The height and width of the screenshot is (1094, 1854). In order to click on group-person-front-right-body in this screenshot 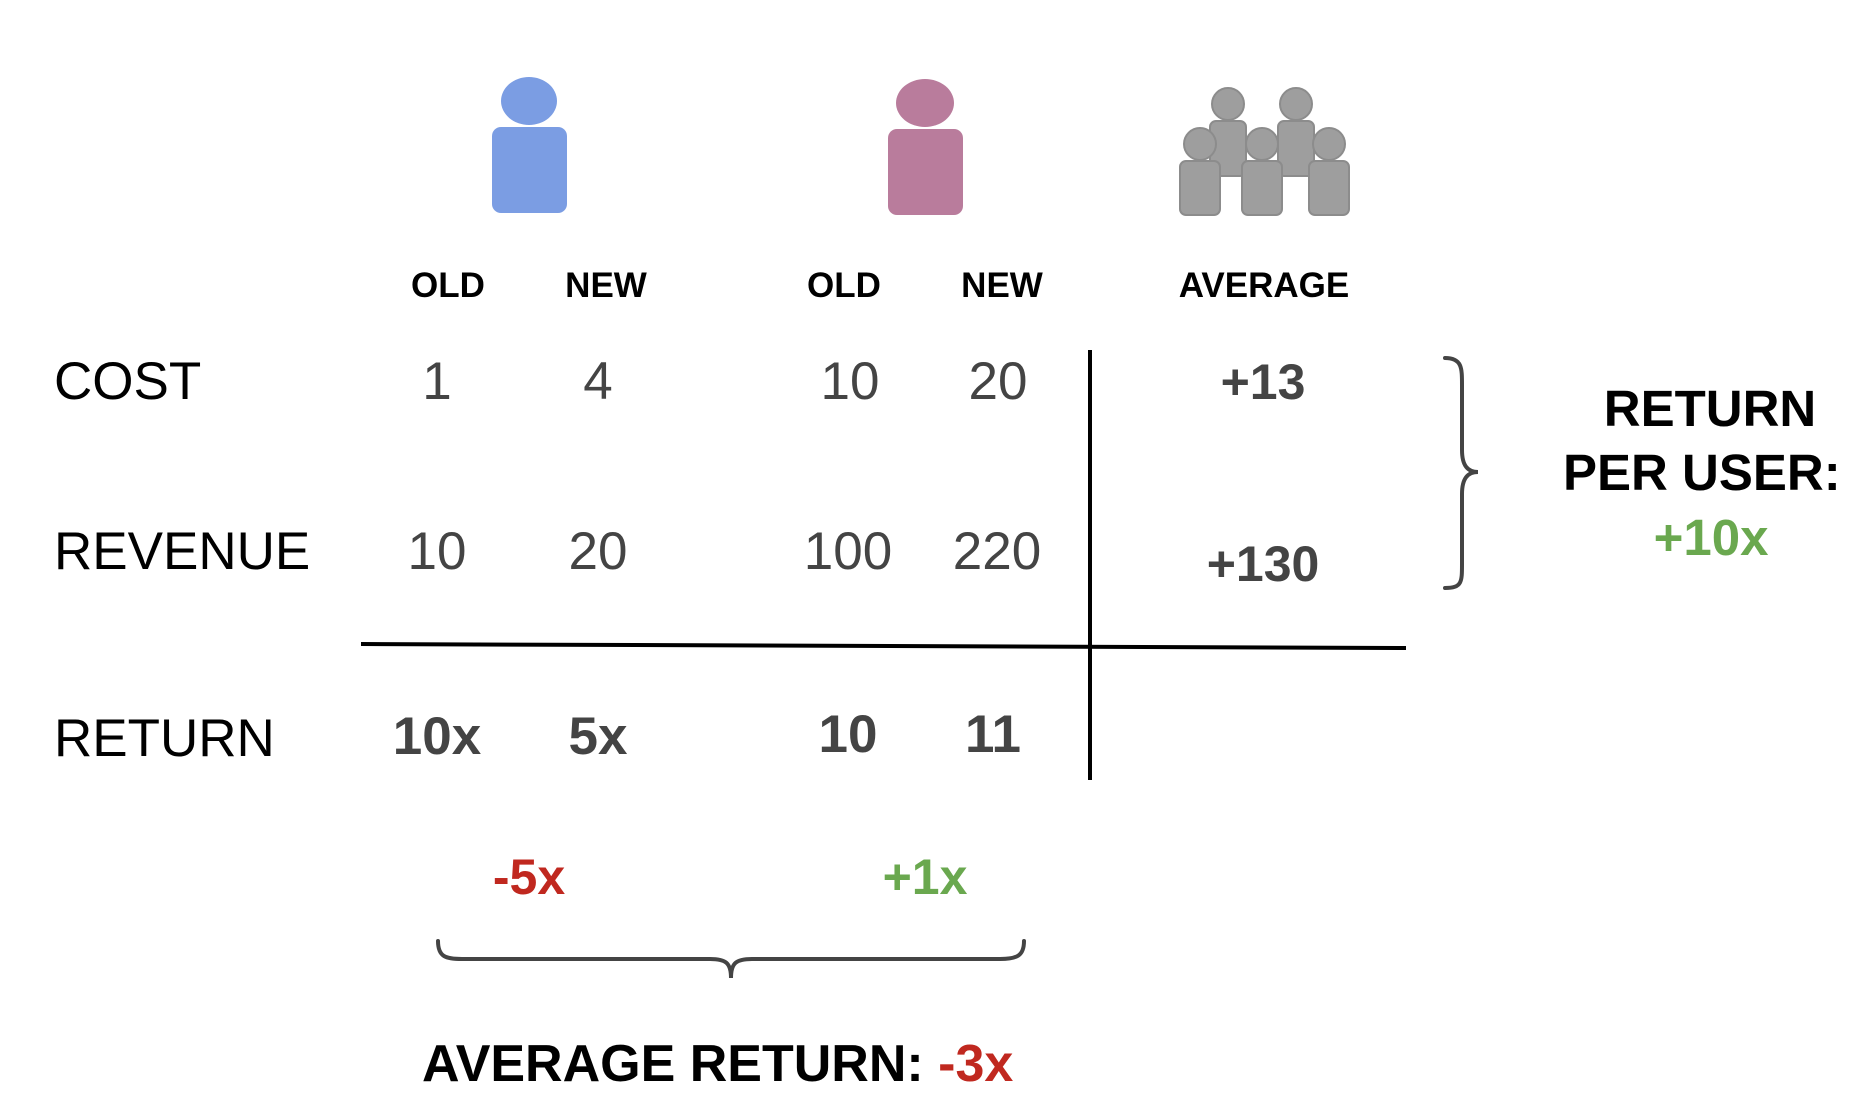, I will do `click(1329, 188)`.